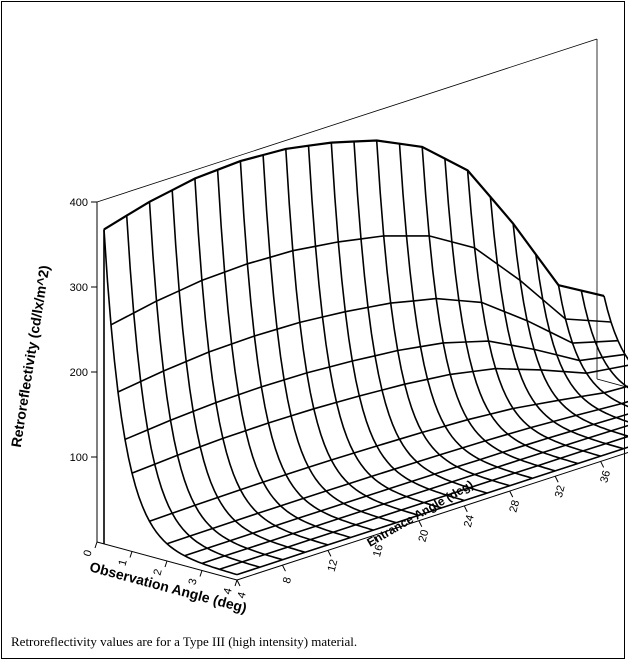 Image resolution: width=628 pixels, height=662 pixels. What do you see at coordinates (432, 516) in the screenshot?
I see `y-axis-line` at bounding box center [432, 516].